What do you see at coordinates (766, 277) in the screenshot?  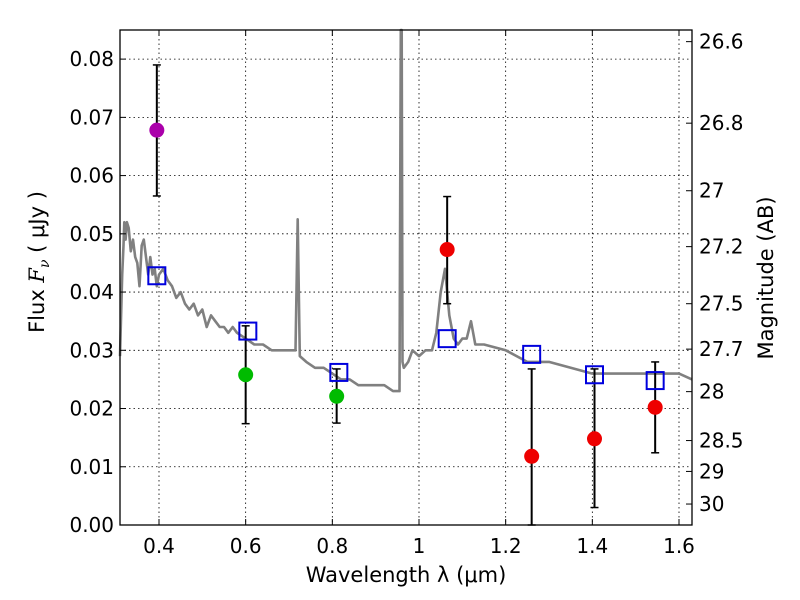 I see `y-axis-title-right: Magnitude (AB)` at bounding box center [766, 277].